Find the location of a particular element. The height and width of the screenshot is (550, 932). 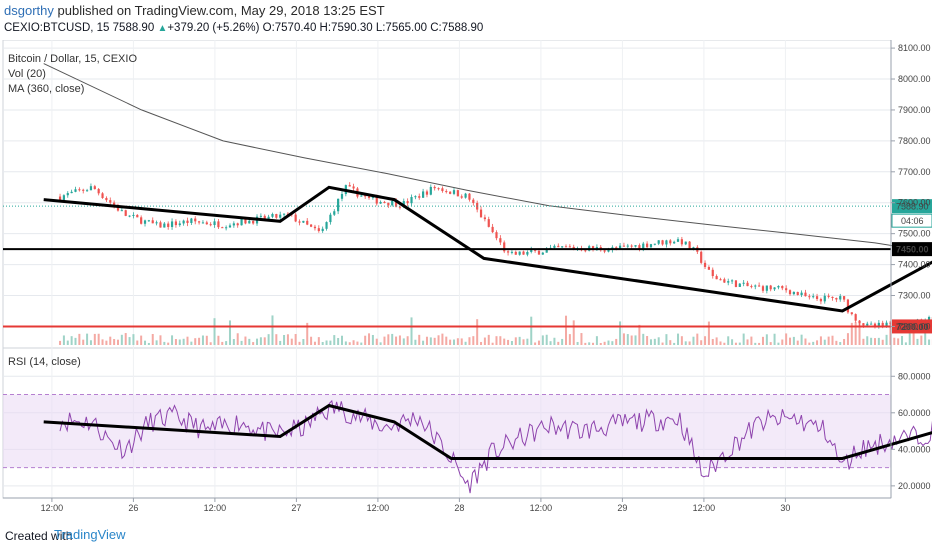

time-axis: 12:00 26 12:00 27 12:00 28 12:00 29 12:00 30 is located at coordinates (447, 505).